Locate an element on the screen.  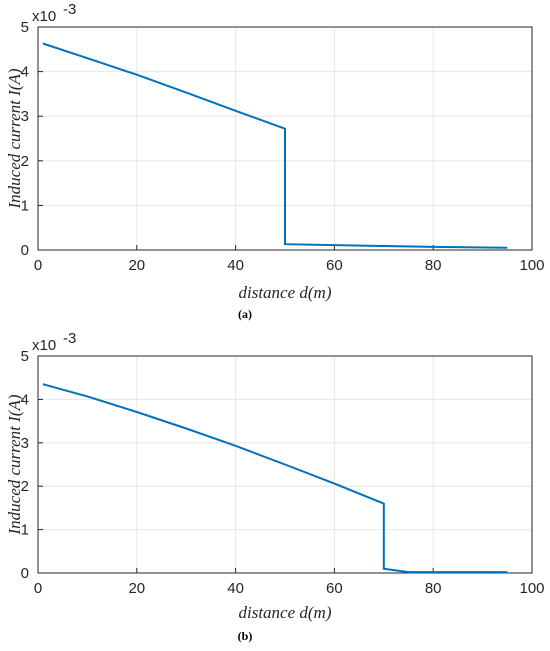
chart-b-y-exponent-base: x10 is located at coordinates (44, 345).